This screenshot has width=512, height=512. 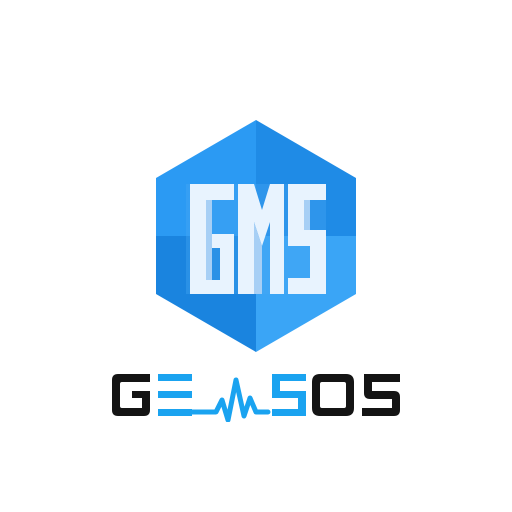 I want to click on wordmark-letter-s-final, so click(x=381, y=395).